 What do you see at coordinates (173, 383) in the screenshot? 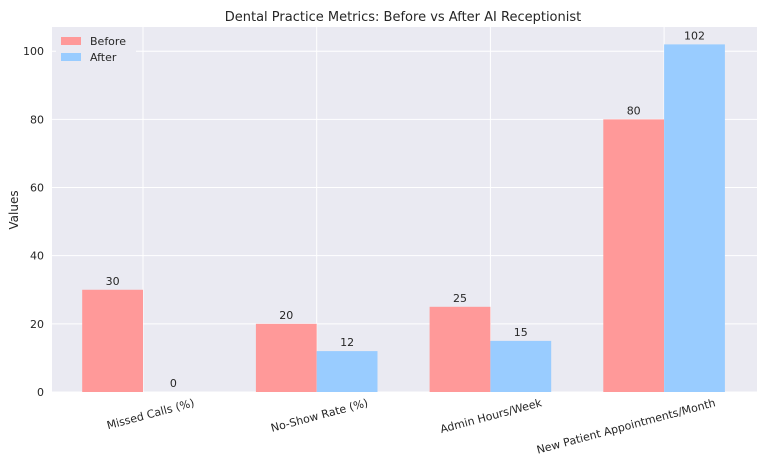
I see `data-label-after-0: 0` at bounding box center [173, 383].